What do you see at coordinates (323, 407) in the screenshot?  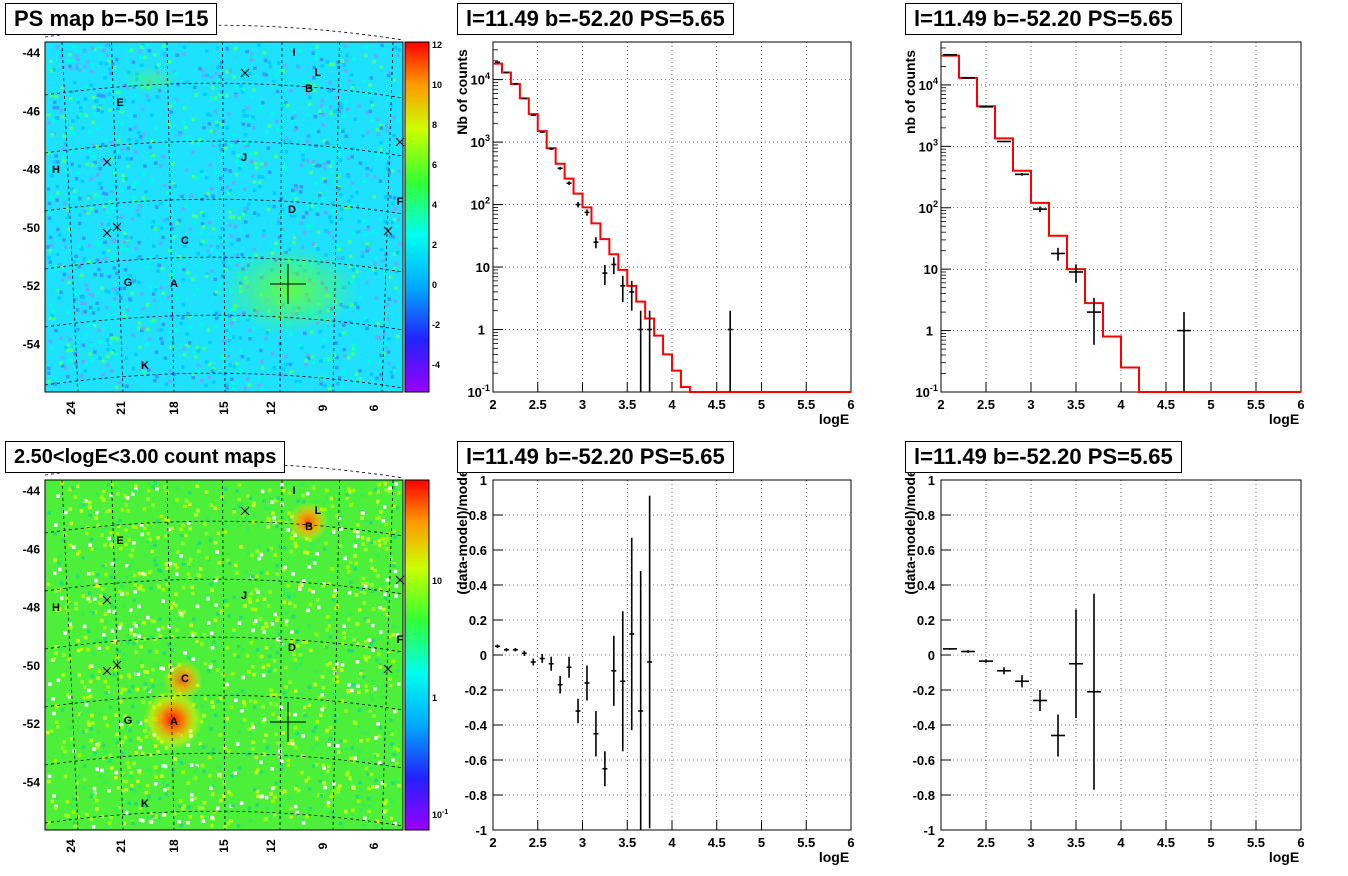 I see `map-lon-tick: 9` at bounding box center [323, 407].